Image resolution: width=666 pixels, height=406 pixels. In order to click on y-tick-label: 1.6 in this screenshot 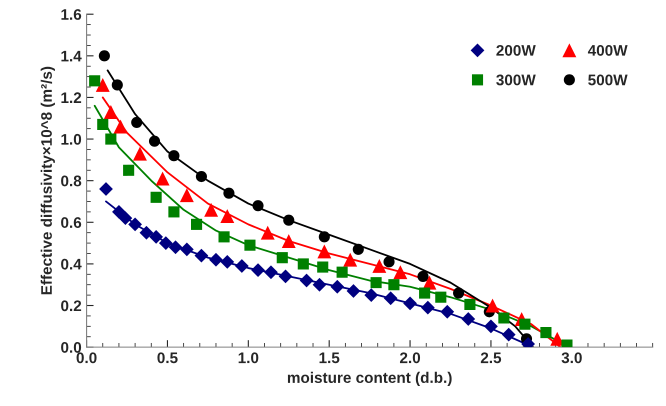, I will do `click(71, 14)`.